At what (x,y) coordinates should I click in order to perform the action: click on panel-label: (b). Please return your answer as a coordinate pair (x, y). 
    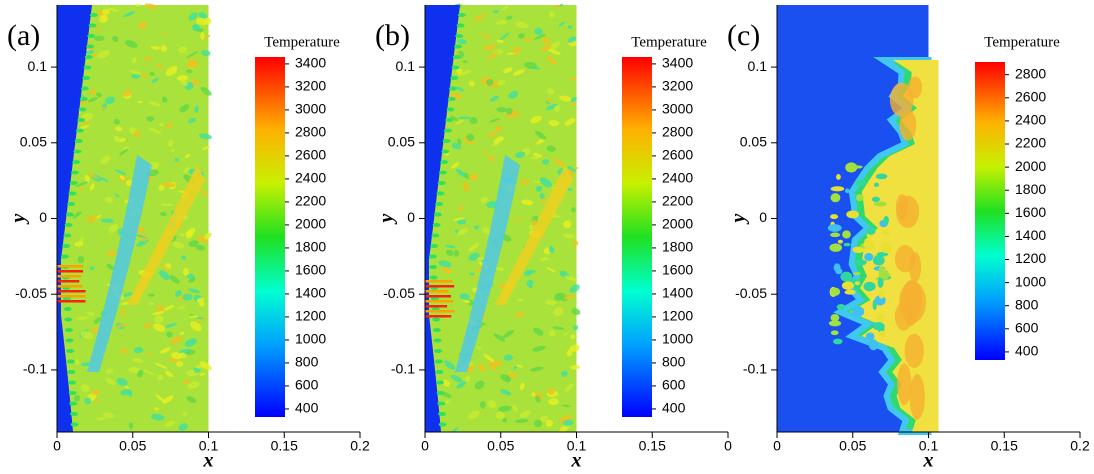
    Looking at the image, I should click on (392, 35).